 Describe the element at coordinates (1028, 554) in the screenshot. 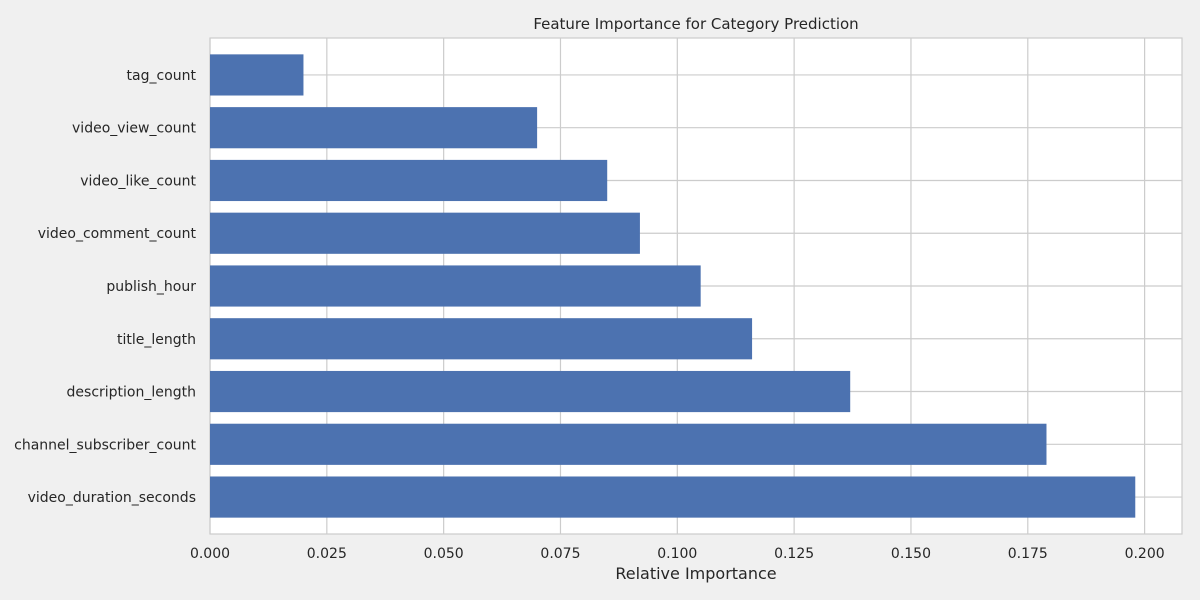

I see `x-tick-label: 0.175` at that location.